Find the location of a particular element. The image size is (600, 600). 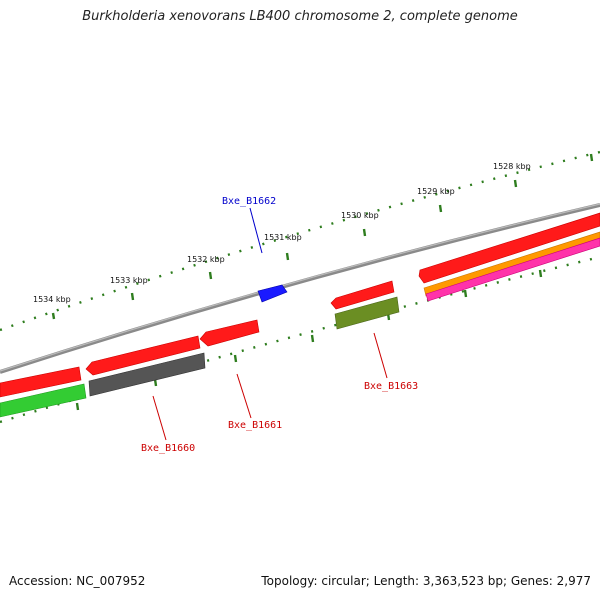

scale-label-1532: 1532 kbp is located at coordinates (206, 259).